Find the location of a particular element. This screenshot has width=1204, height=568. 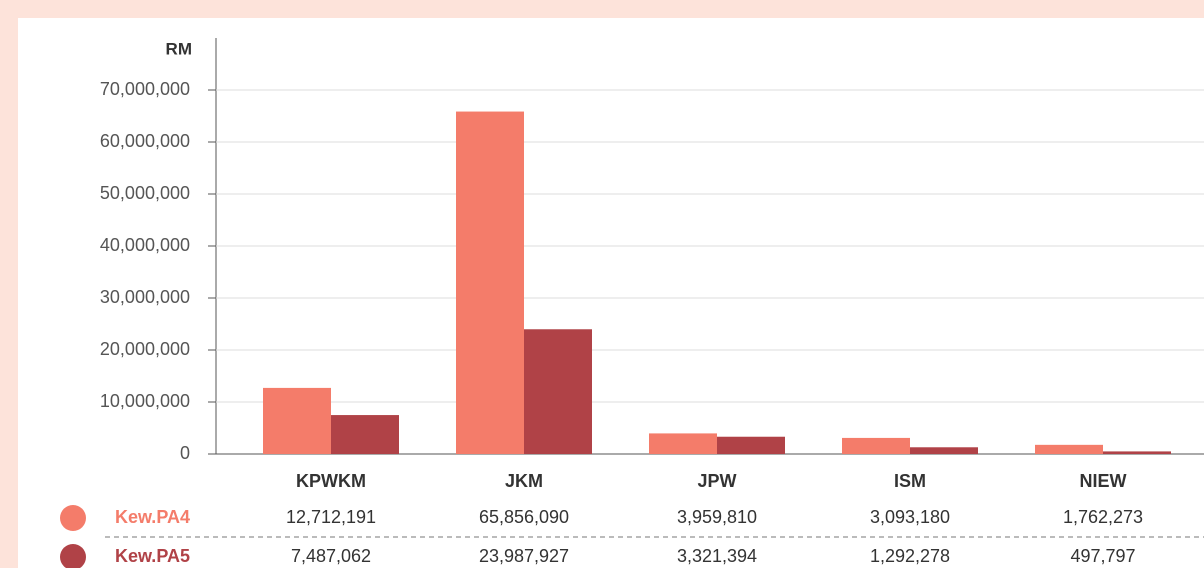

table-value: 65,856,090 is located at coordinates (524, 517).